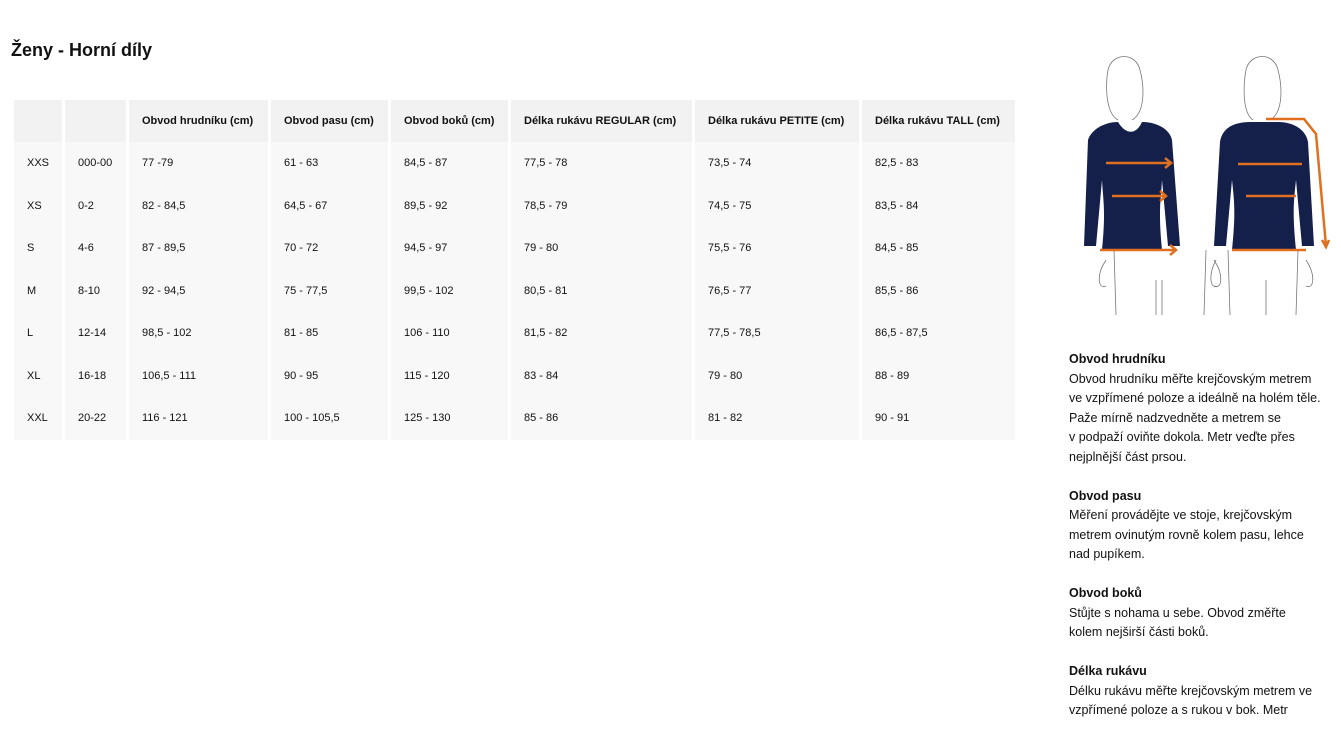 The width and height of the screenshot is (1341, 740). I want to click on table-cell: 87 - 89,5, so click(198, 248).